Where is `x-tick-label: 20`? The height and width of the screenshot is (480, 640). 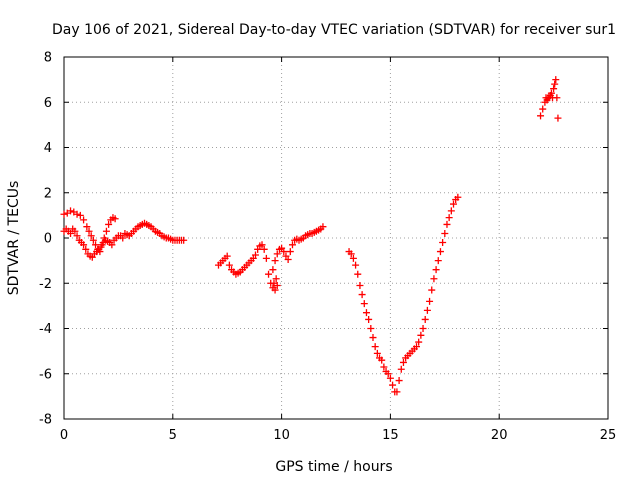
x-tick-label: 20 is located at coordinates (499, 435).